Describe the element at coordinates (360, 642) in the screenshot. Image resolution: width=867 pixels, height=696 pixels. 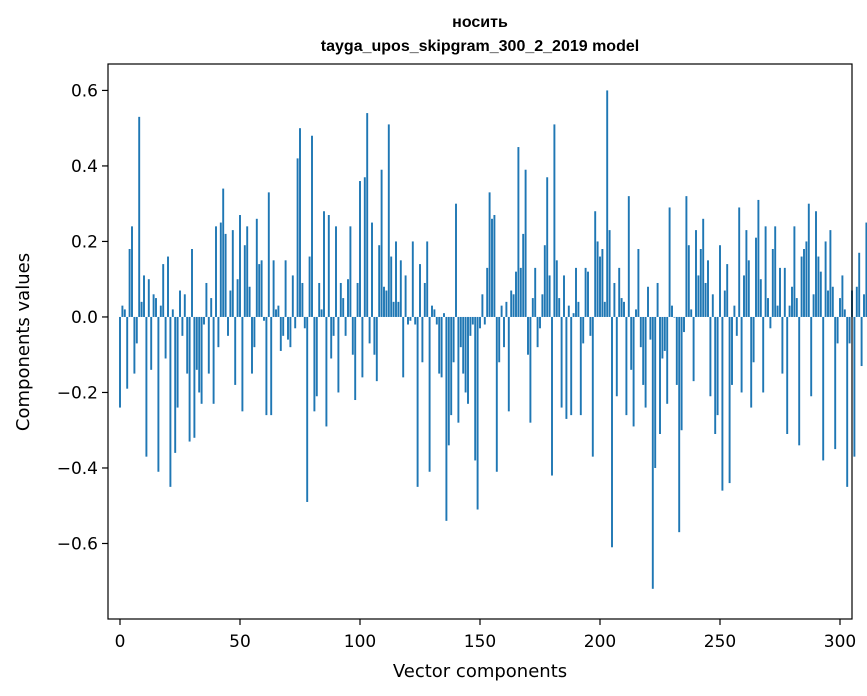
I see `x-tick-label-100: 100` at that location.